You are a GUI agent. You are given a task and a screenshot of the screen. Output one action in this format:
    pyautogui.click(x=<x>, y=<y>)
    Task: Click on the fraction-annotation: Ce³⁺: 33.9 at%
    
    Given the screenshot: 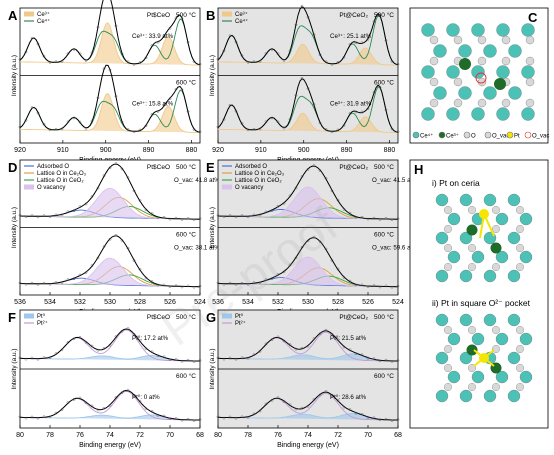 What is the action you would take?
    pyautogui.click(x=153, y=36)
    